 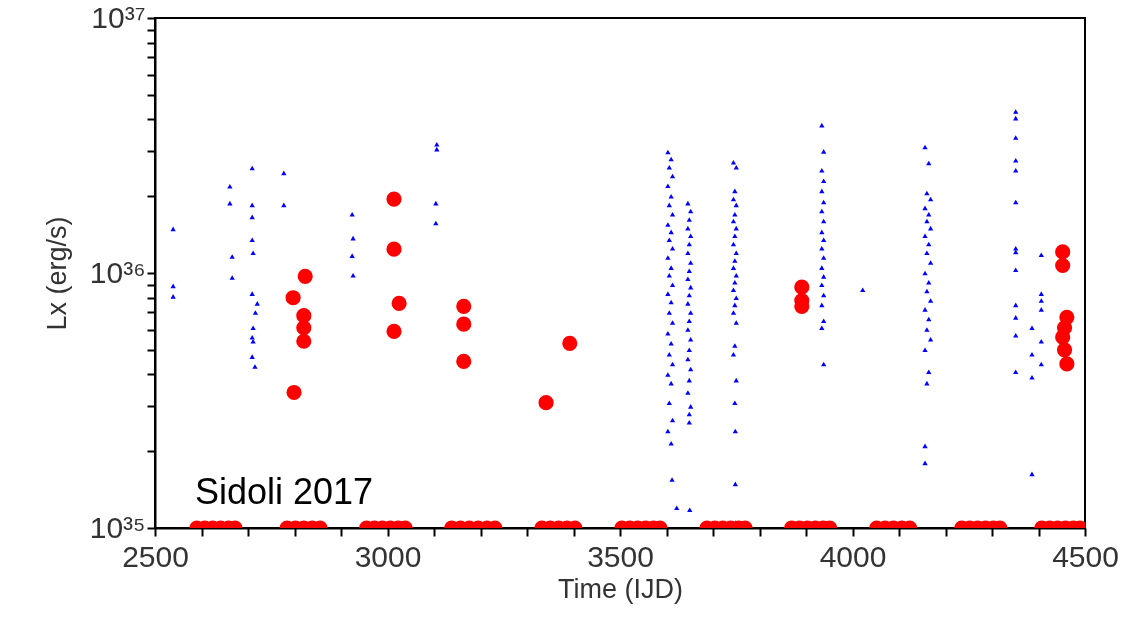 I want to click on y-axis-title: Lx (erg/s), so click(x=56, y=273).